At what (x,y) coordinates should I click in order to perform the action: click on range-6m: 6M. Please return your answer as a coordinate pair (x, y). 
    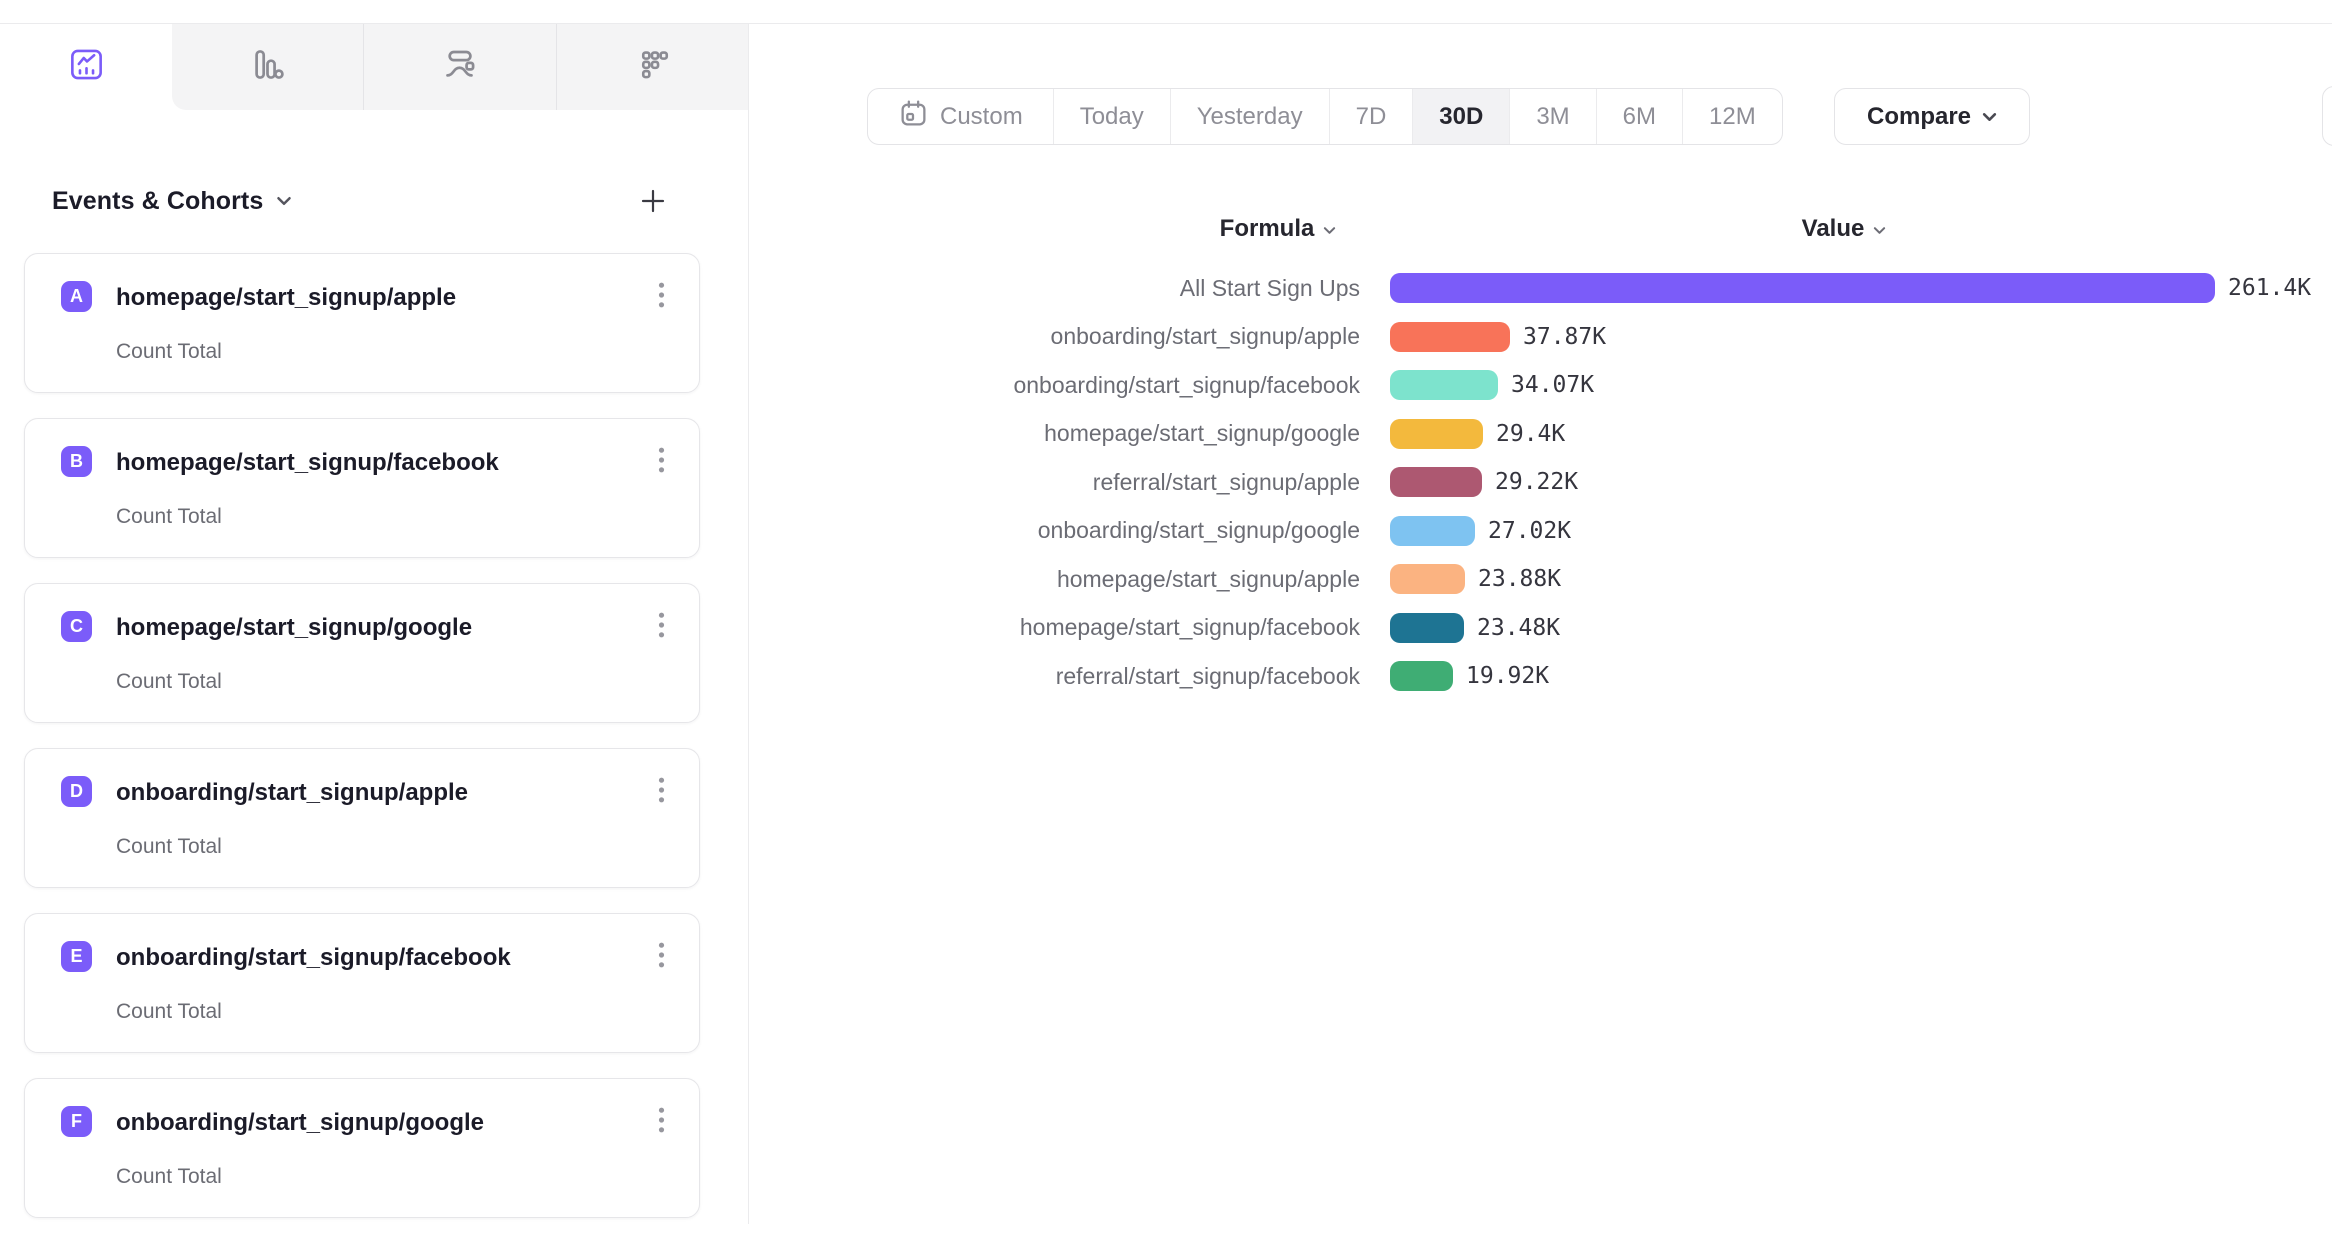
    Looking at the image, I should click on (1639, 116).